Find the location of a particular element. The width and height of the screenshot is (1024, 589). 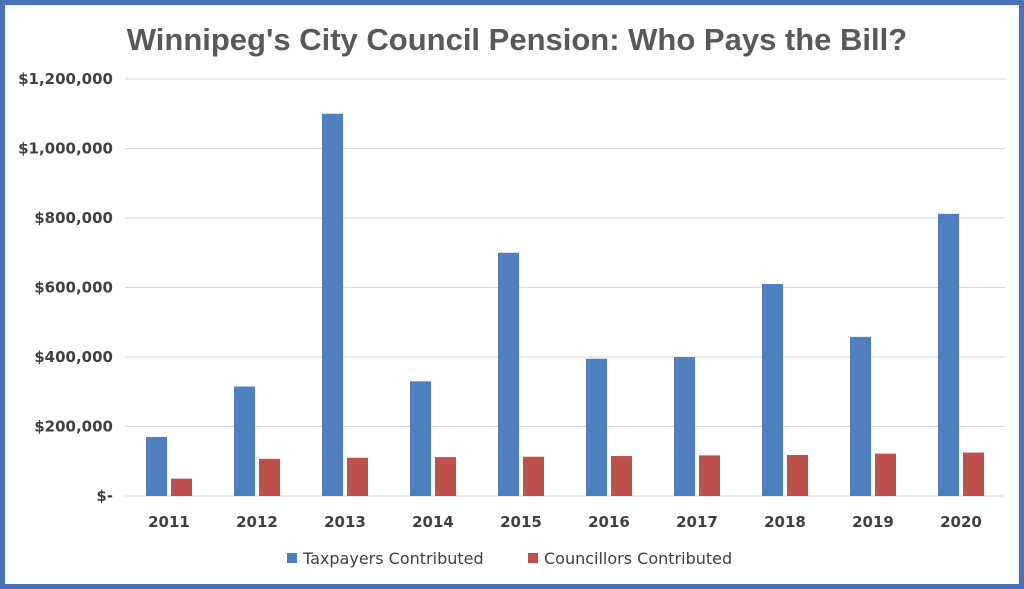

x-tick-label: 2019 is located at coordinates (873, 522).